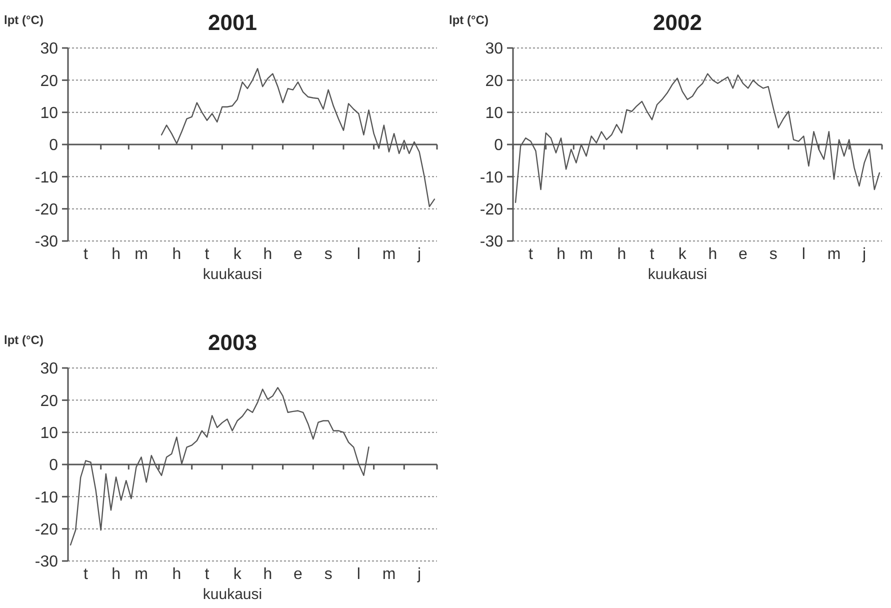  I want to click on chart-title: 2002, so click(677, 22).